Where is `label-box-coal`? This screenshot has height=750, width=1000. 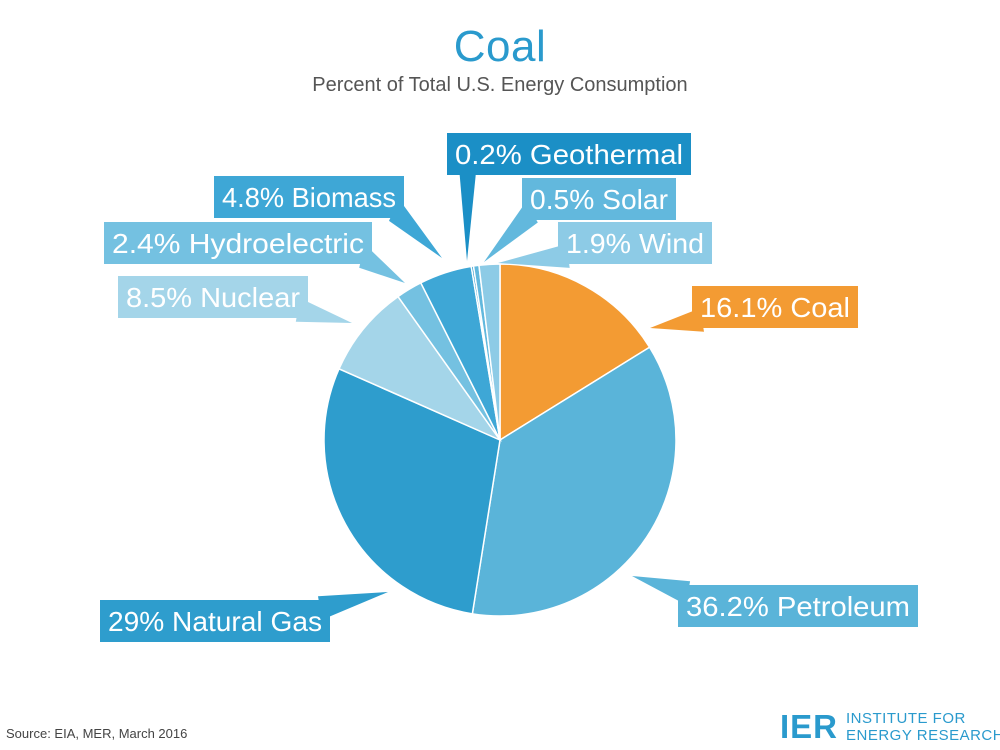
label-box-coal is located at coordinates (775, 307).